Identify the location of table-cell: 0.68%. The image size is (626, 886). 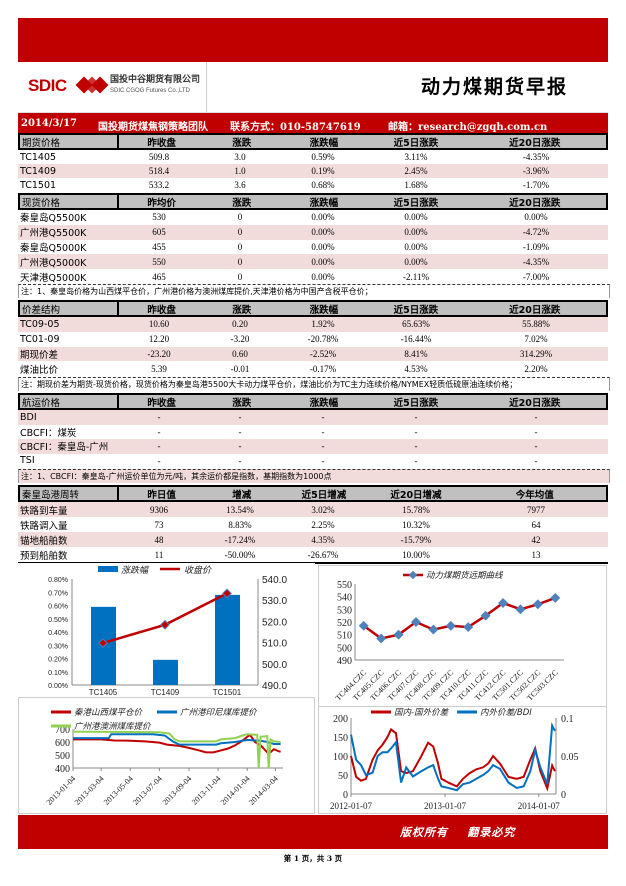
(323, 185).